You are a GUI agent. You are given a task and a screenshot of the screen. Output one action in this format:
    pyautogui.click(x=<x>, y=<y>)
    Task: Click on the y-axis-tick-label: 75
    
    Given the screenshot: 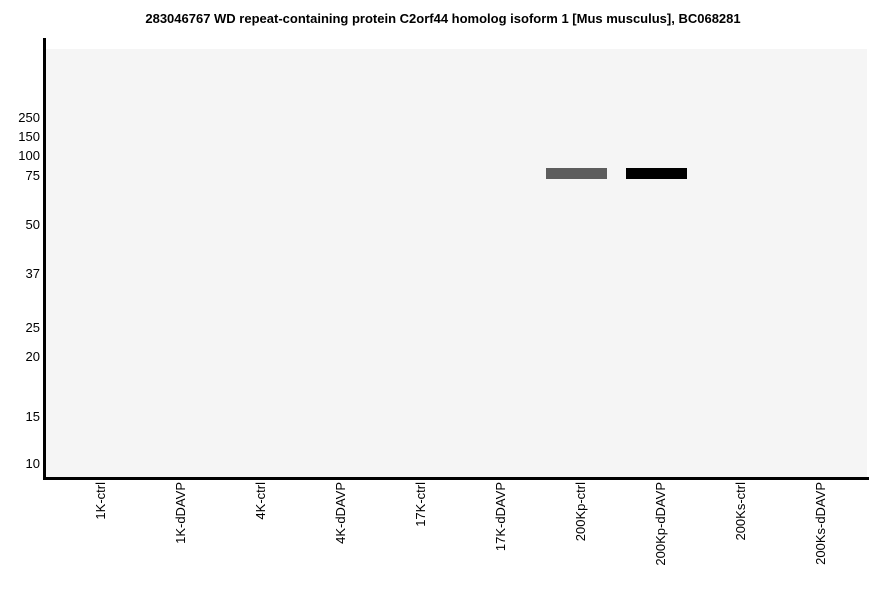 What is the action you would take?
    pyautogui.click(x=32, y=175)
    